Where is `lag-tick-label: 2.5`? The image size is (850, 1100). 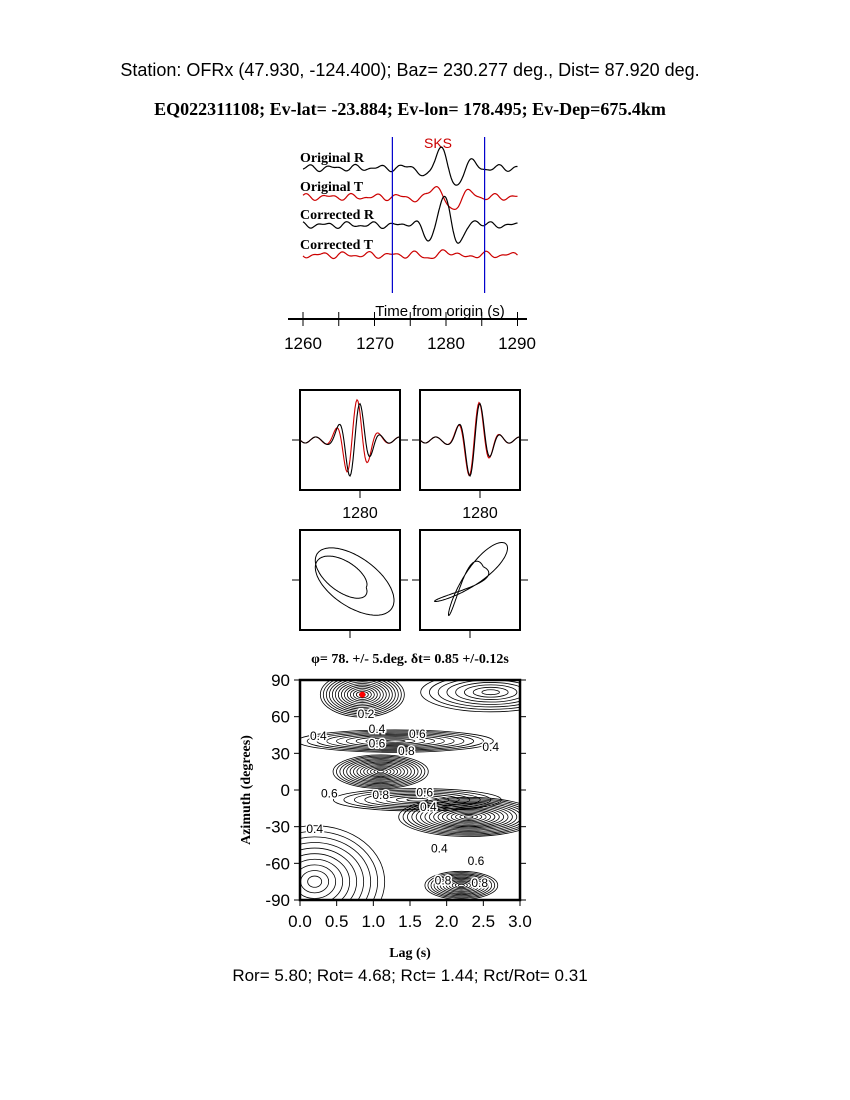
lag-tick-label: 2.5 is located at coordinates (484, 921).